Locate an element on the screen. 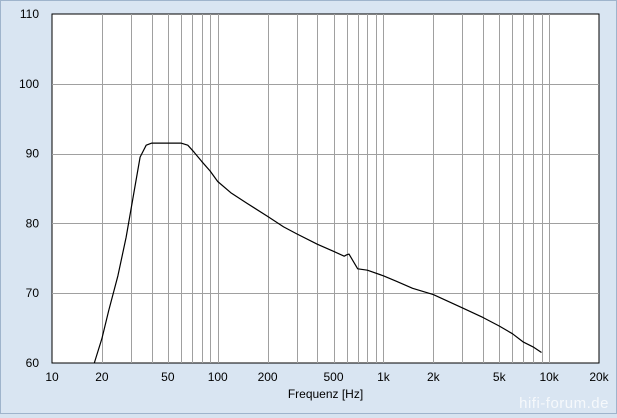 The width and height of the screenshot is (617, 418). x-tick-label: 10k is located at coordinates (549, 377).